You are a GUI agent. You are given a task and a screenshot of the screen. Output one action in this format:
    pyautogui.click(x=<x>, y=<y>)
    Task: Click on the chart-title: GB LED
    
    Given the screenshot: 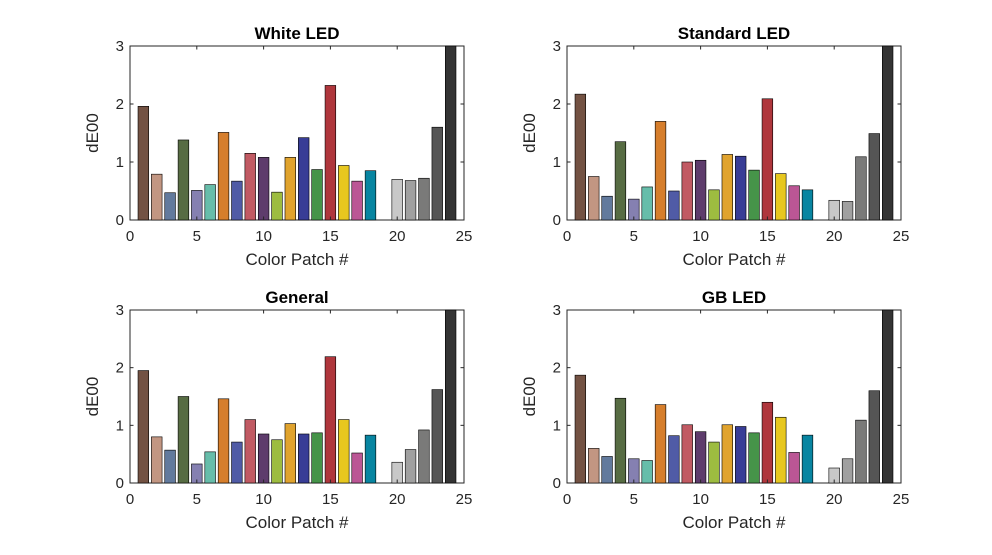 What is the action you would take?
    pyautogui.click(x=734, y=297)
    